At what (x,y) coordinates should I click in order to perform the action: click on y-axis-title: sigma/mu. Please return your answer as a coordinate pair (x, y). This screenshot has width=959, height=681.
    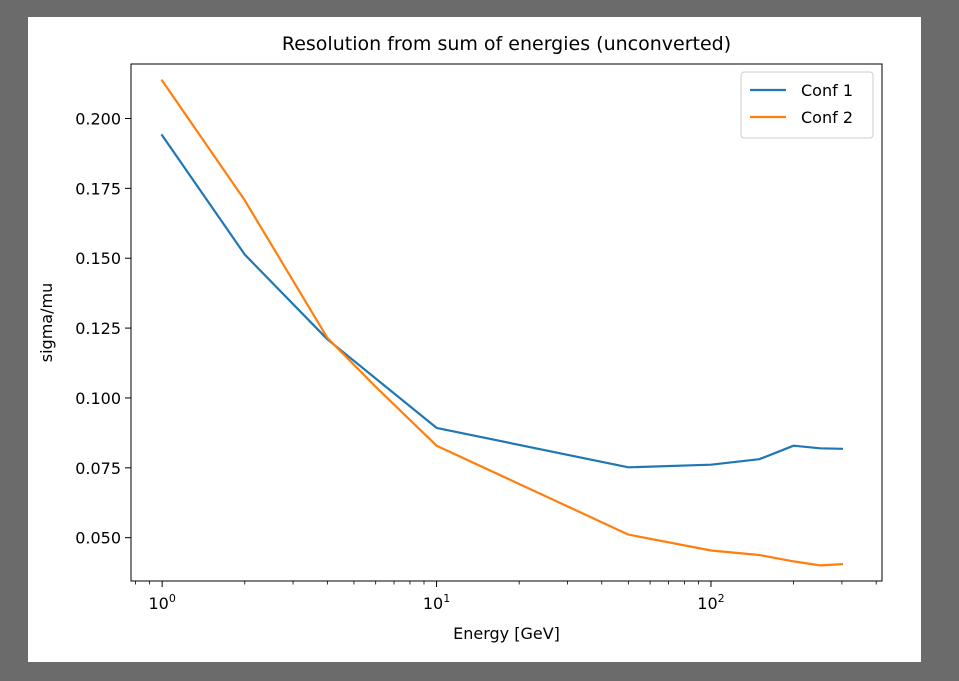
    Looking at the image, I should click on (46, 322).